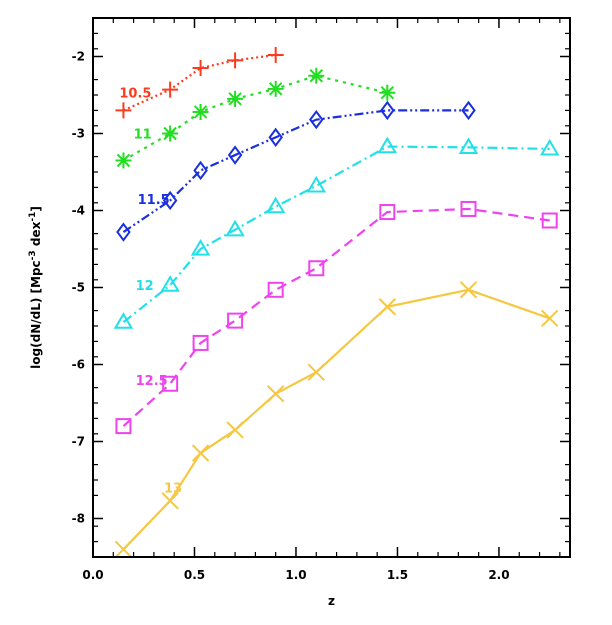 Image resolution: width=612 pixels, height=625 pixels. I want to click on y-tick-label: -8, so click(78, 519).